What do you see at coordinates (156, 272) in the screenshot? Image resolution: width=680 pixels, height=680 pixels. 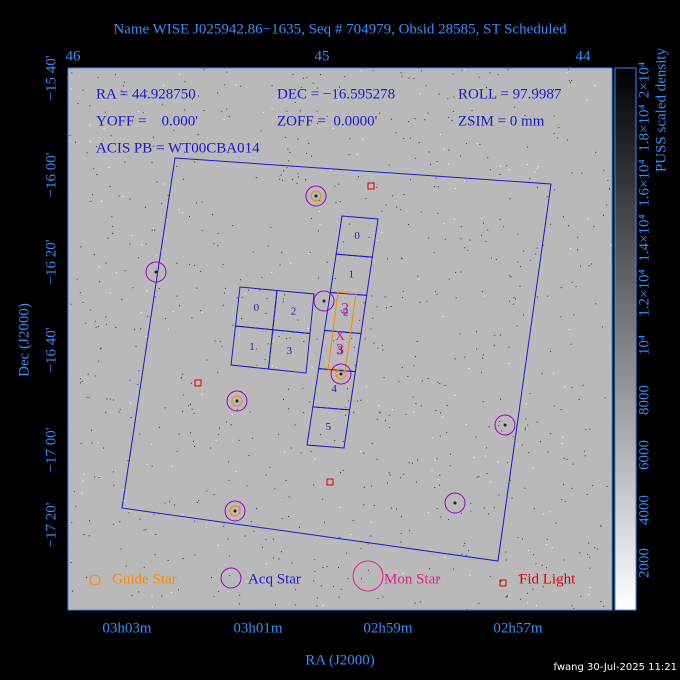 I see `acq-star` at bounding box center [156, 272].